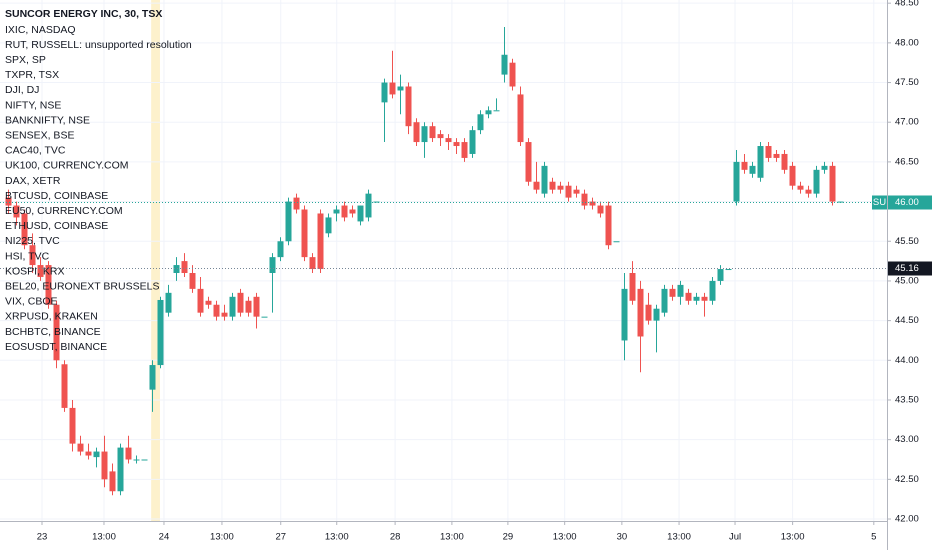  What do you see at coordinates (155, 260) in the screenshot?
I see `session-highlight` at bounding box center [155, 260].